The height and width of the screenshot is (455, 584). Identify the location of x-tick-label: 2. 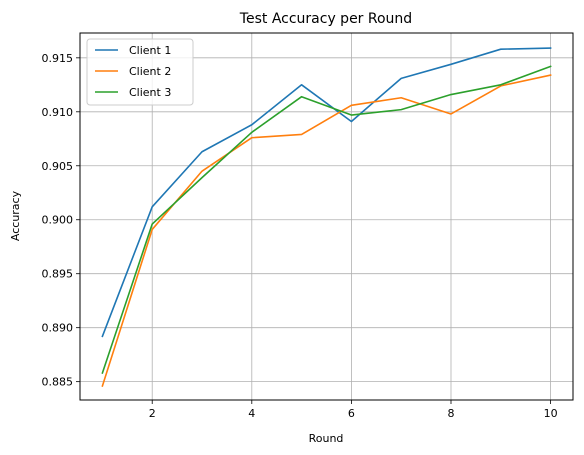
(152, 413).